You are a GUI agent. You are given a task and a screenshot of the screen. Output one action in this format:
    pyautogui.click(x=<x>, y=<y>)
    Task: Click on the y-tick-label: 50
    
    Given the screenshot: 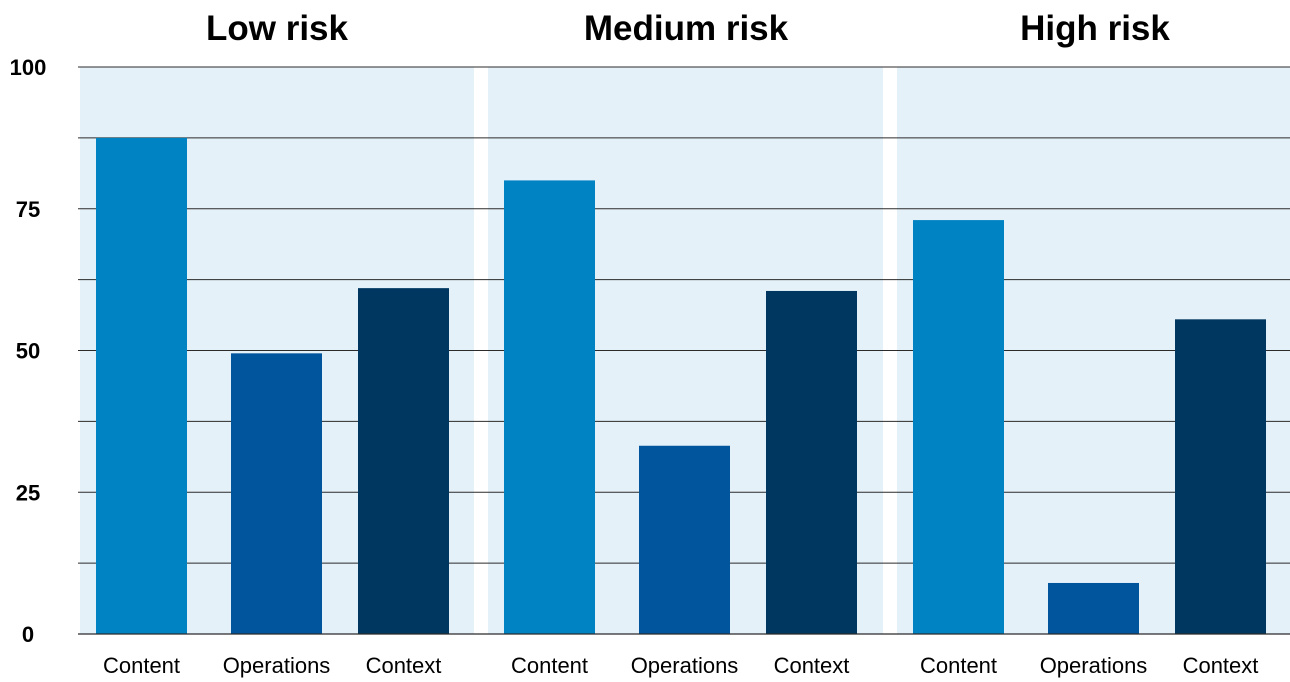 What is the action you would take?
    pyautogui.click(x=28, y=351)
    